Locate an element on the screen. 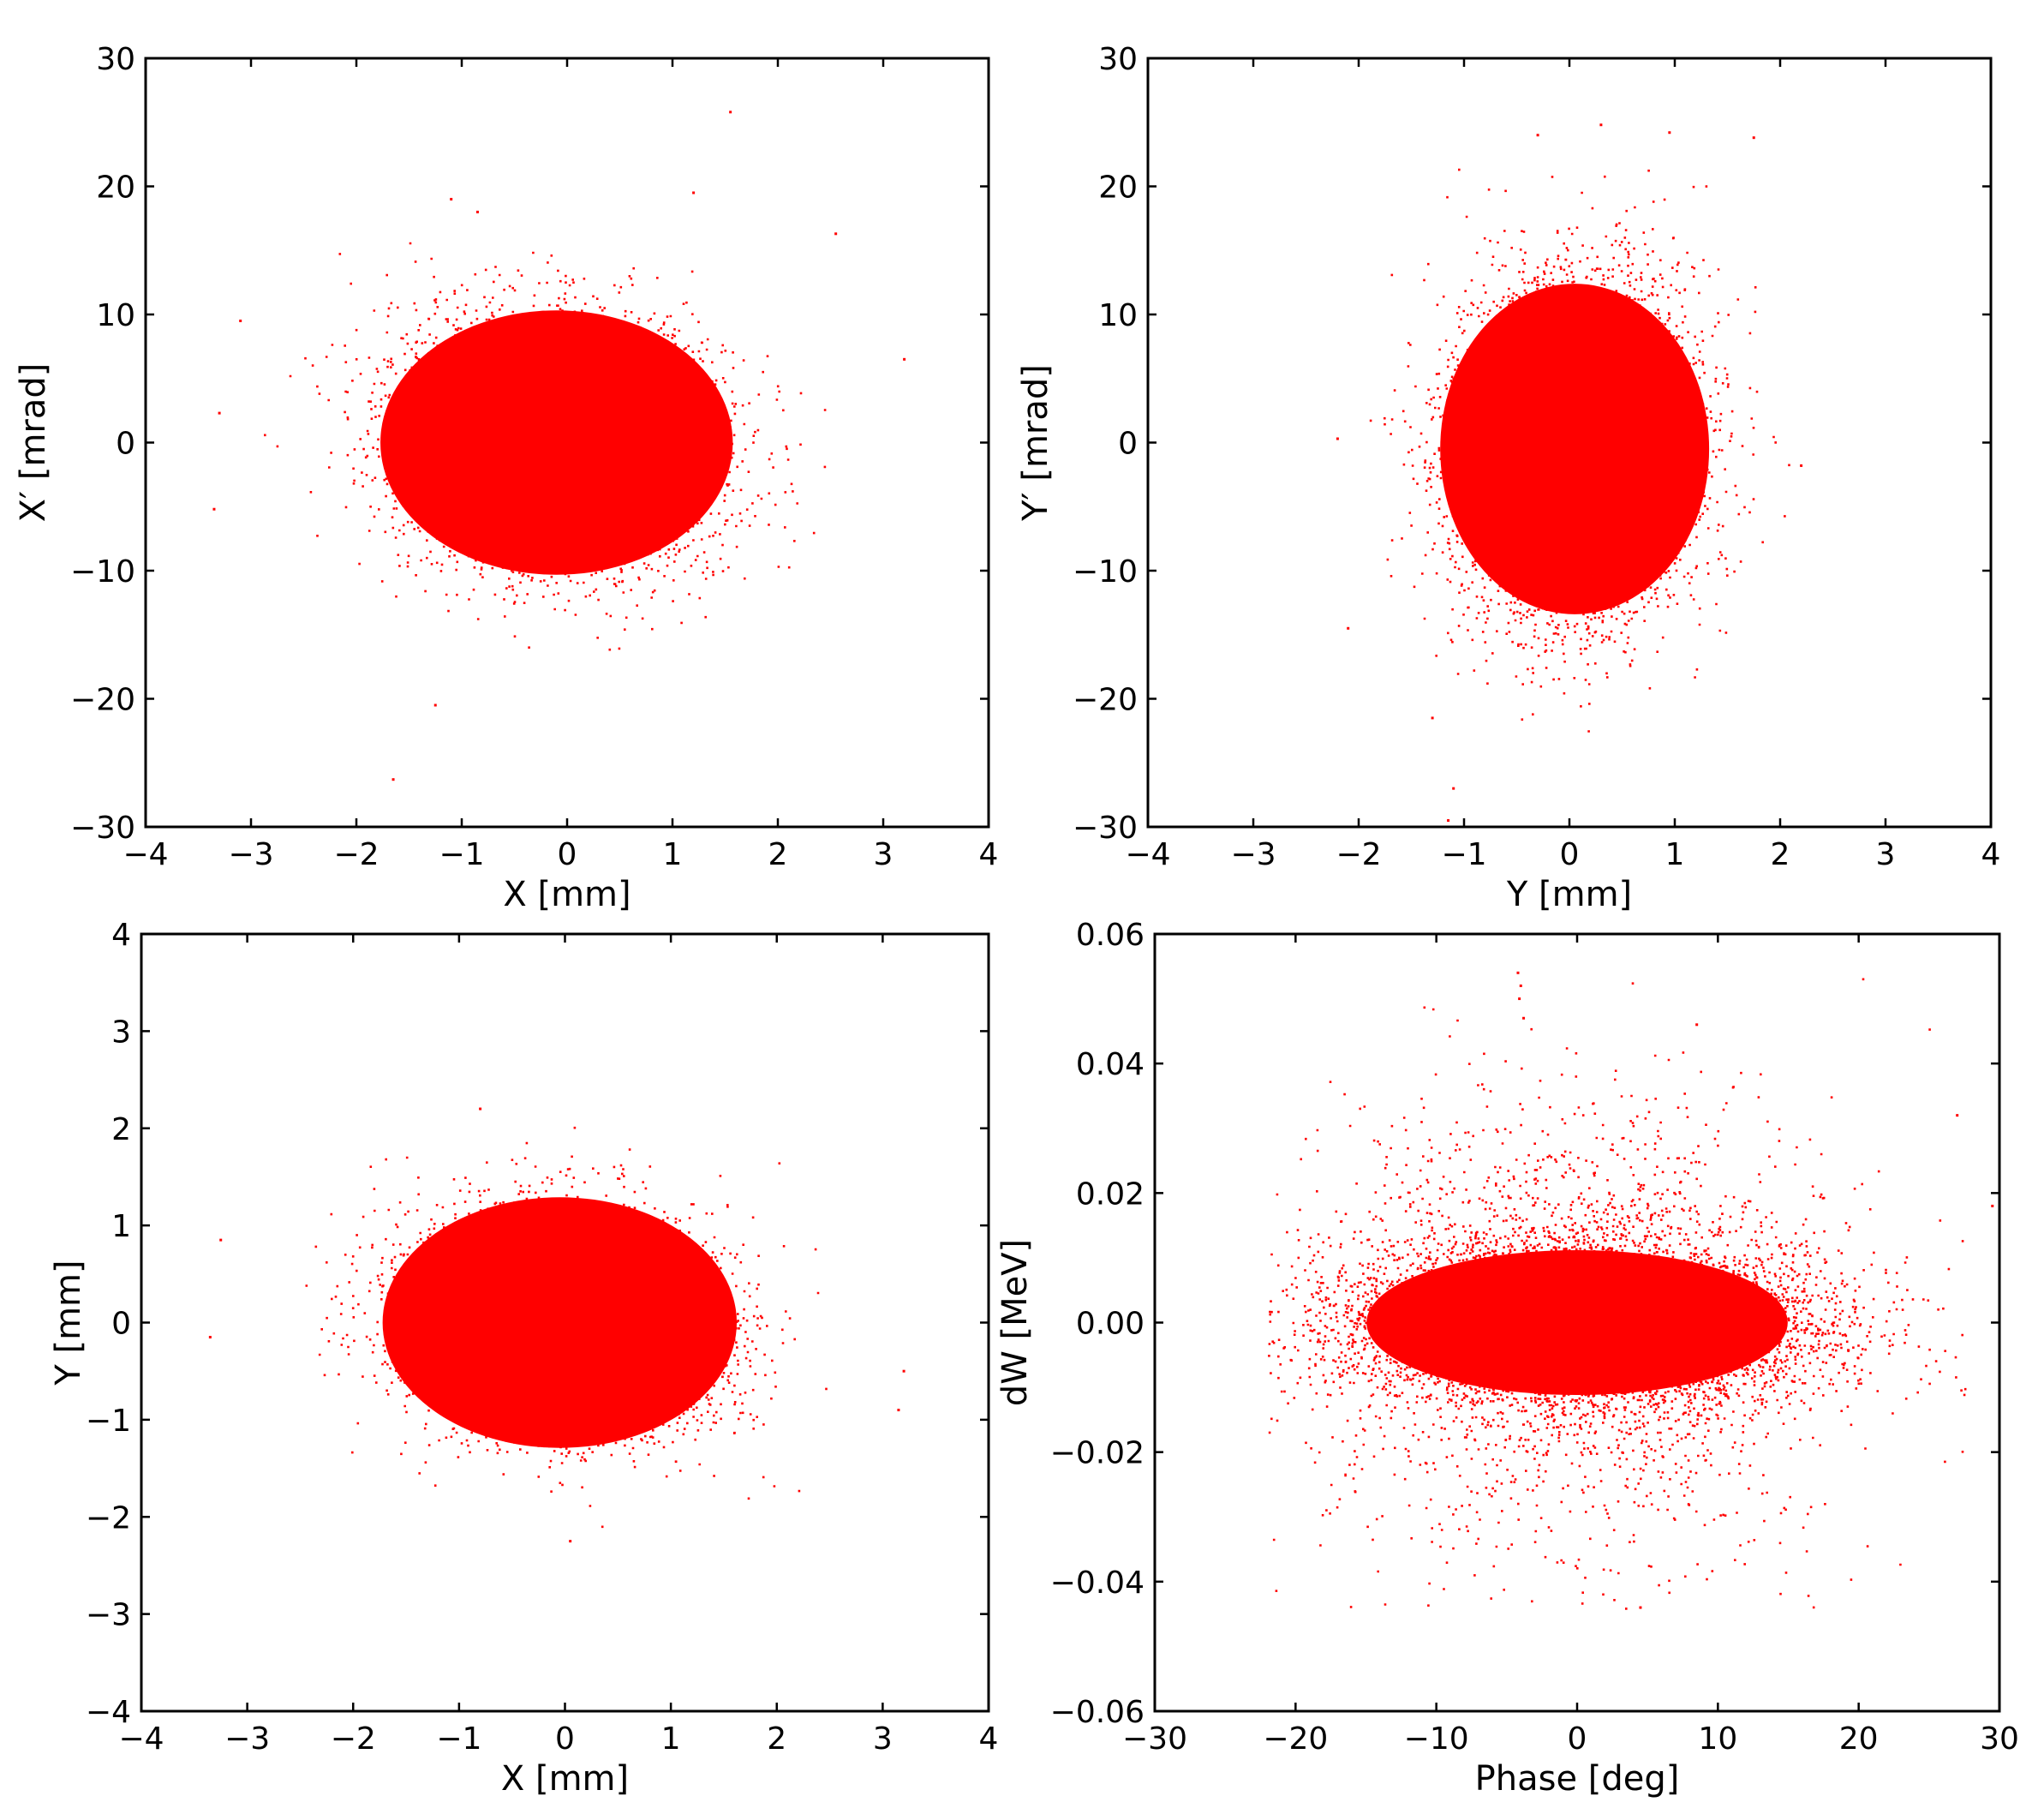 This screenshot has height=1808, width=2044. x-tick-label: 20 is located at coordinates (1859, 1739).